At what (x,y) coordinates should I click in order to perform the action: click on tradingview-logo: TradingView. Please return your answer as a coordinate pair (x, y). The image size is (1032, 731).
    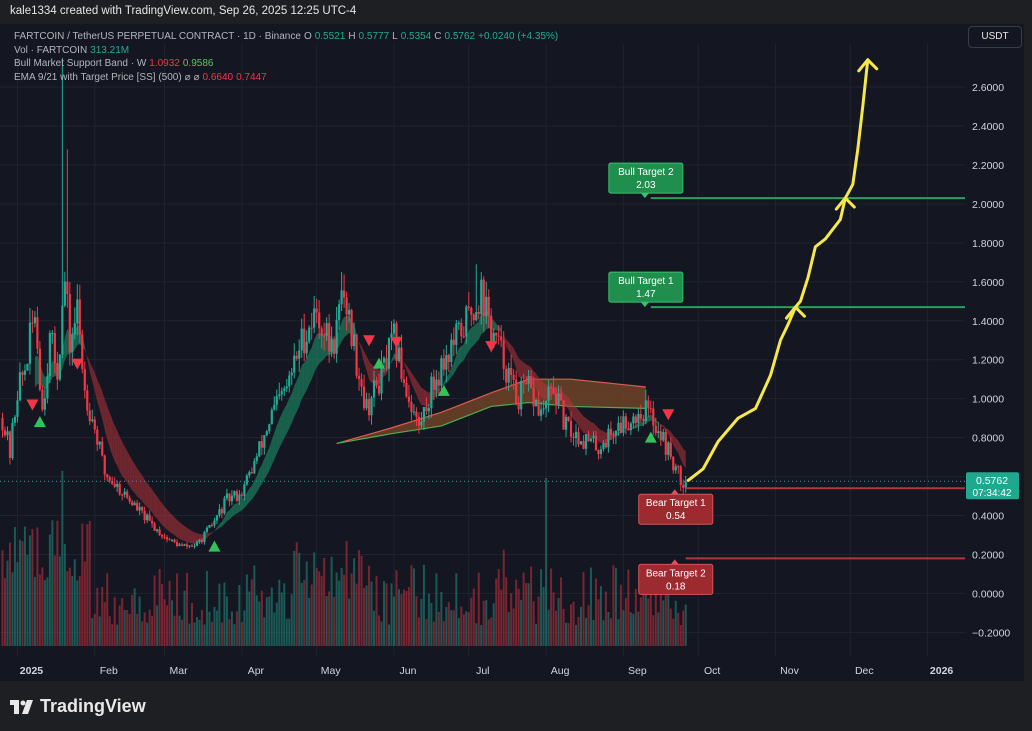
    Looking at the image, I should click on (78, 706).